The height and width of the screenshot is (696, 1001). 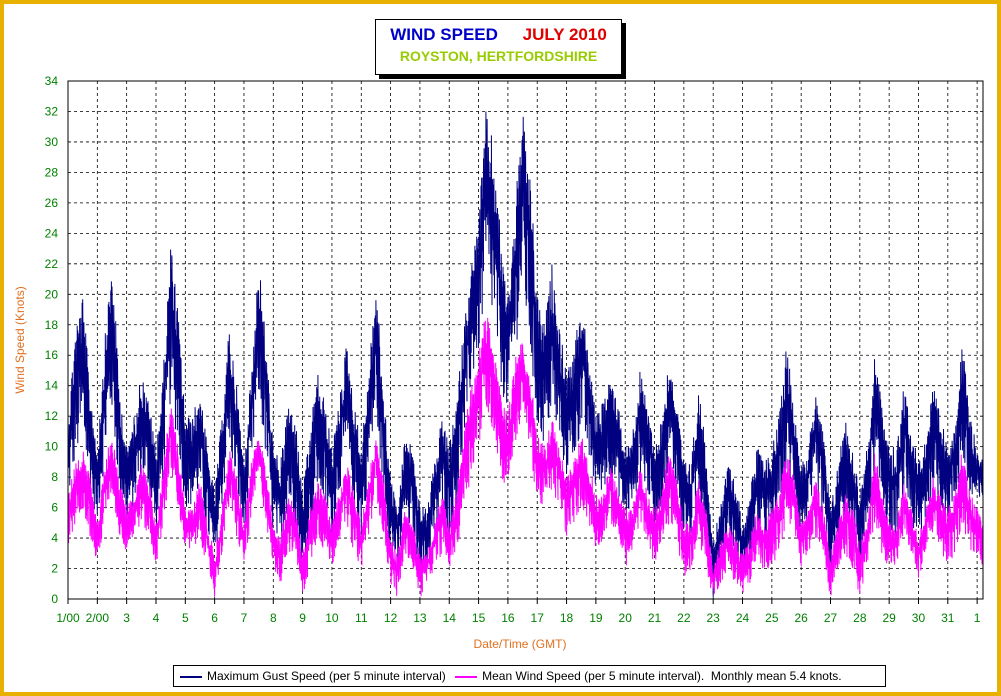 I want to click on y-tick-label: 18, so click(x=52, y=325).